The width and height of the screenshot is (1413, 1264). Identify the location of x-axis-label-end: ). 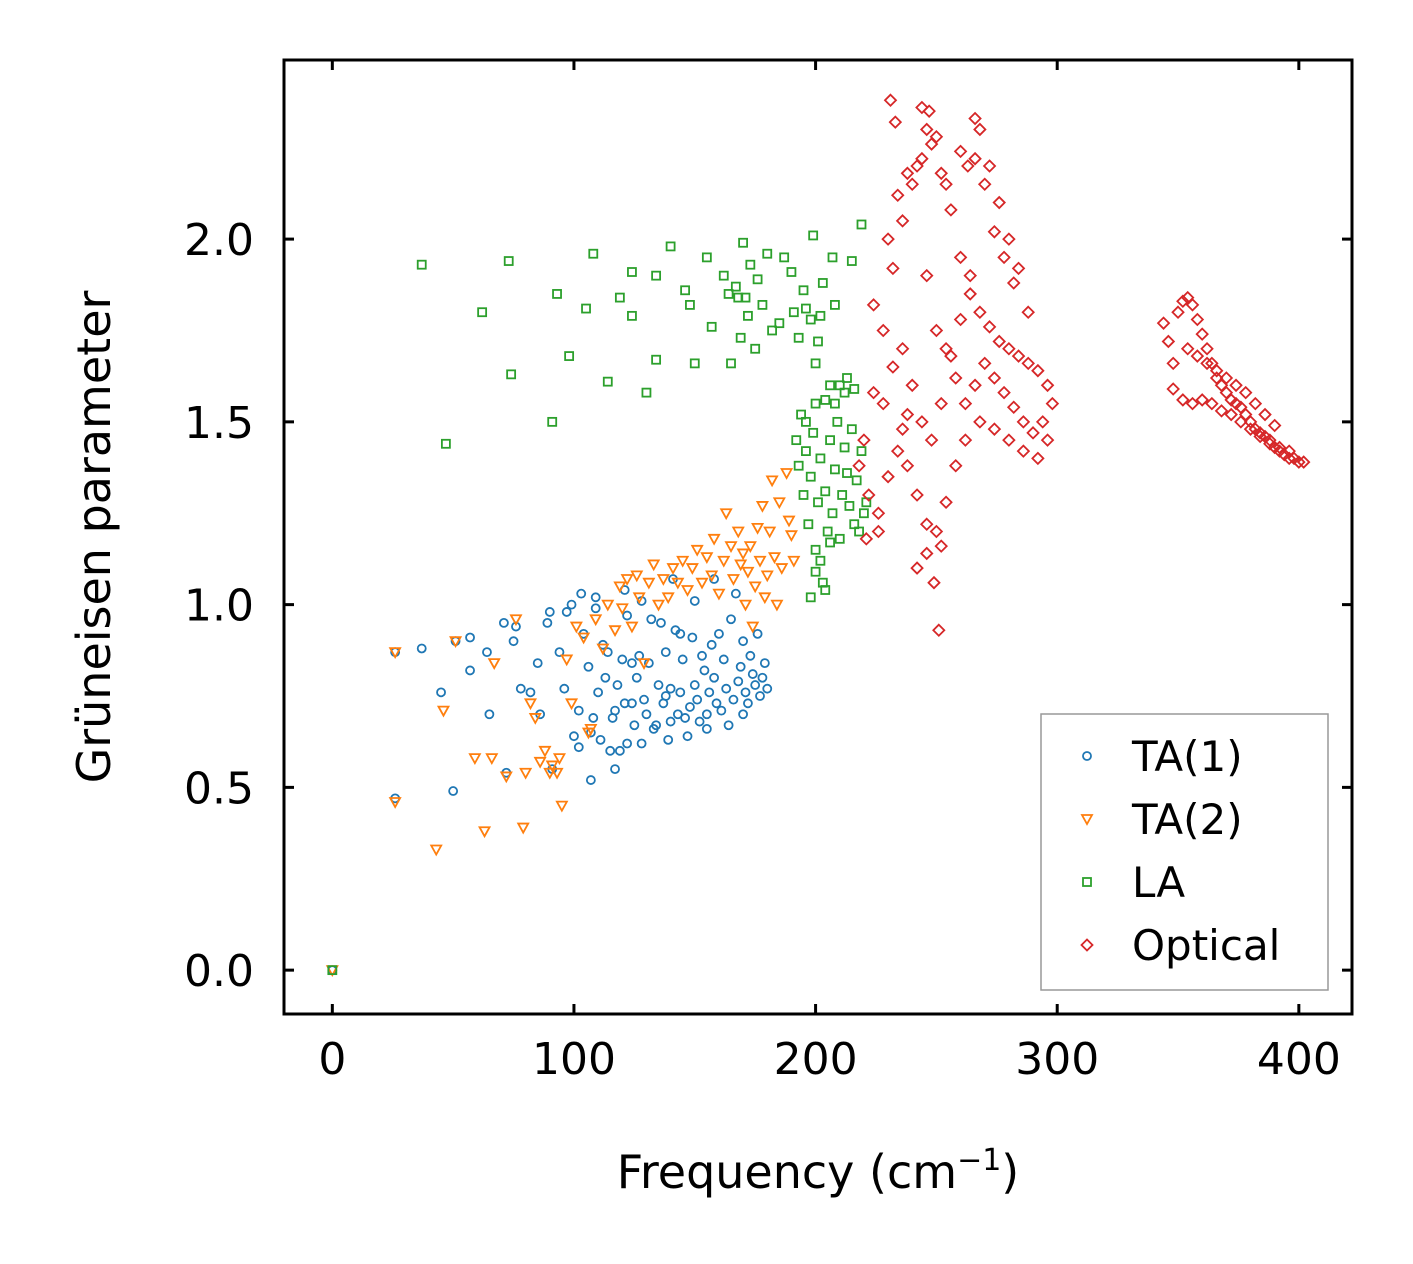
(1010, 1172).